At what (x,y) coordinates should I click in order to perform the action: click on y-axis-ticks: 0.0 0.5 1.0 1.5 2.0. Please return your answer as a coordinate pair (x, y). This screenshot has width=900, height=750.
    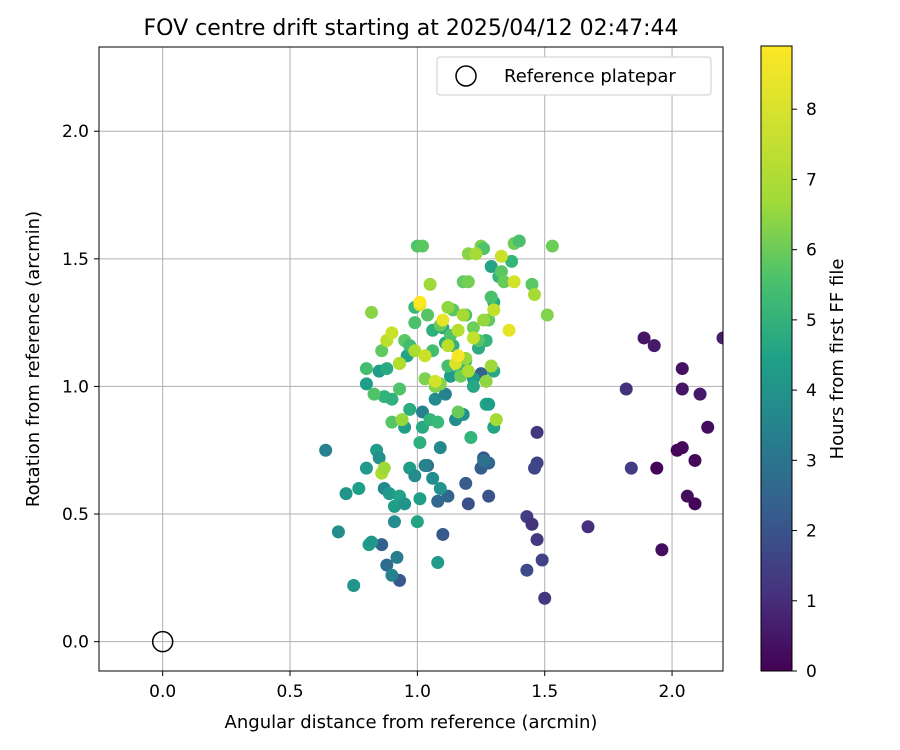
    Looking at the image, I should click on (80, 387).